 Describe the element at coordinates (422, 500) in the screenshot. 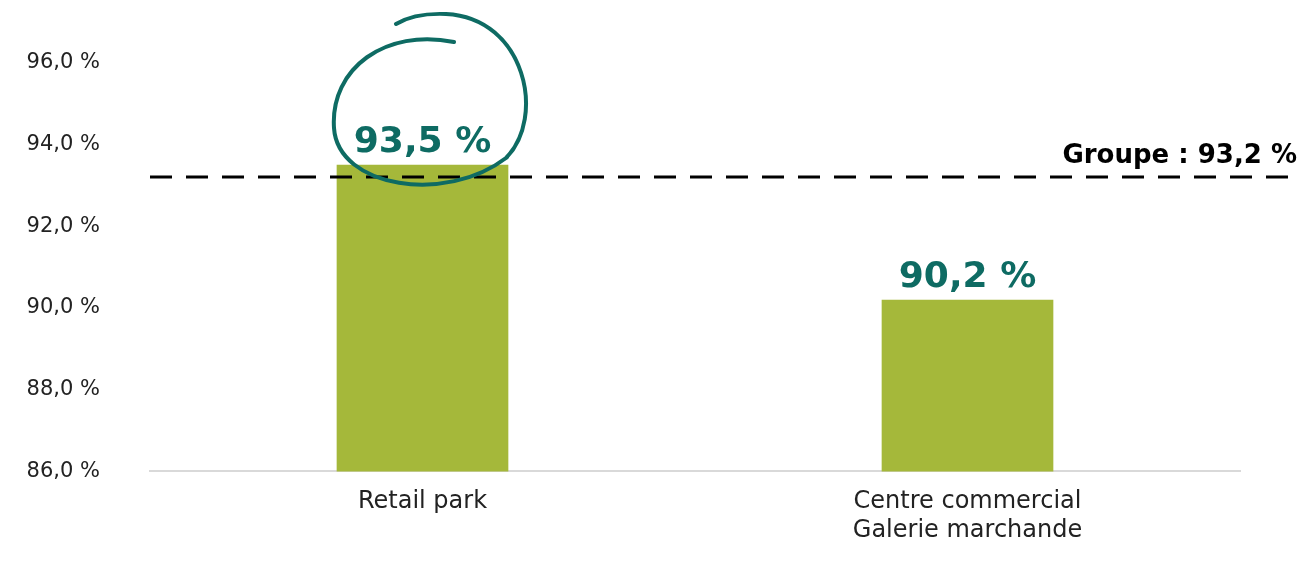

I see `x-tick-label: Retail park` at that location.